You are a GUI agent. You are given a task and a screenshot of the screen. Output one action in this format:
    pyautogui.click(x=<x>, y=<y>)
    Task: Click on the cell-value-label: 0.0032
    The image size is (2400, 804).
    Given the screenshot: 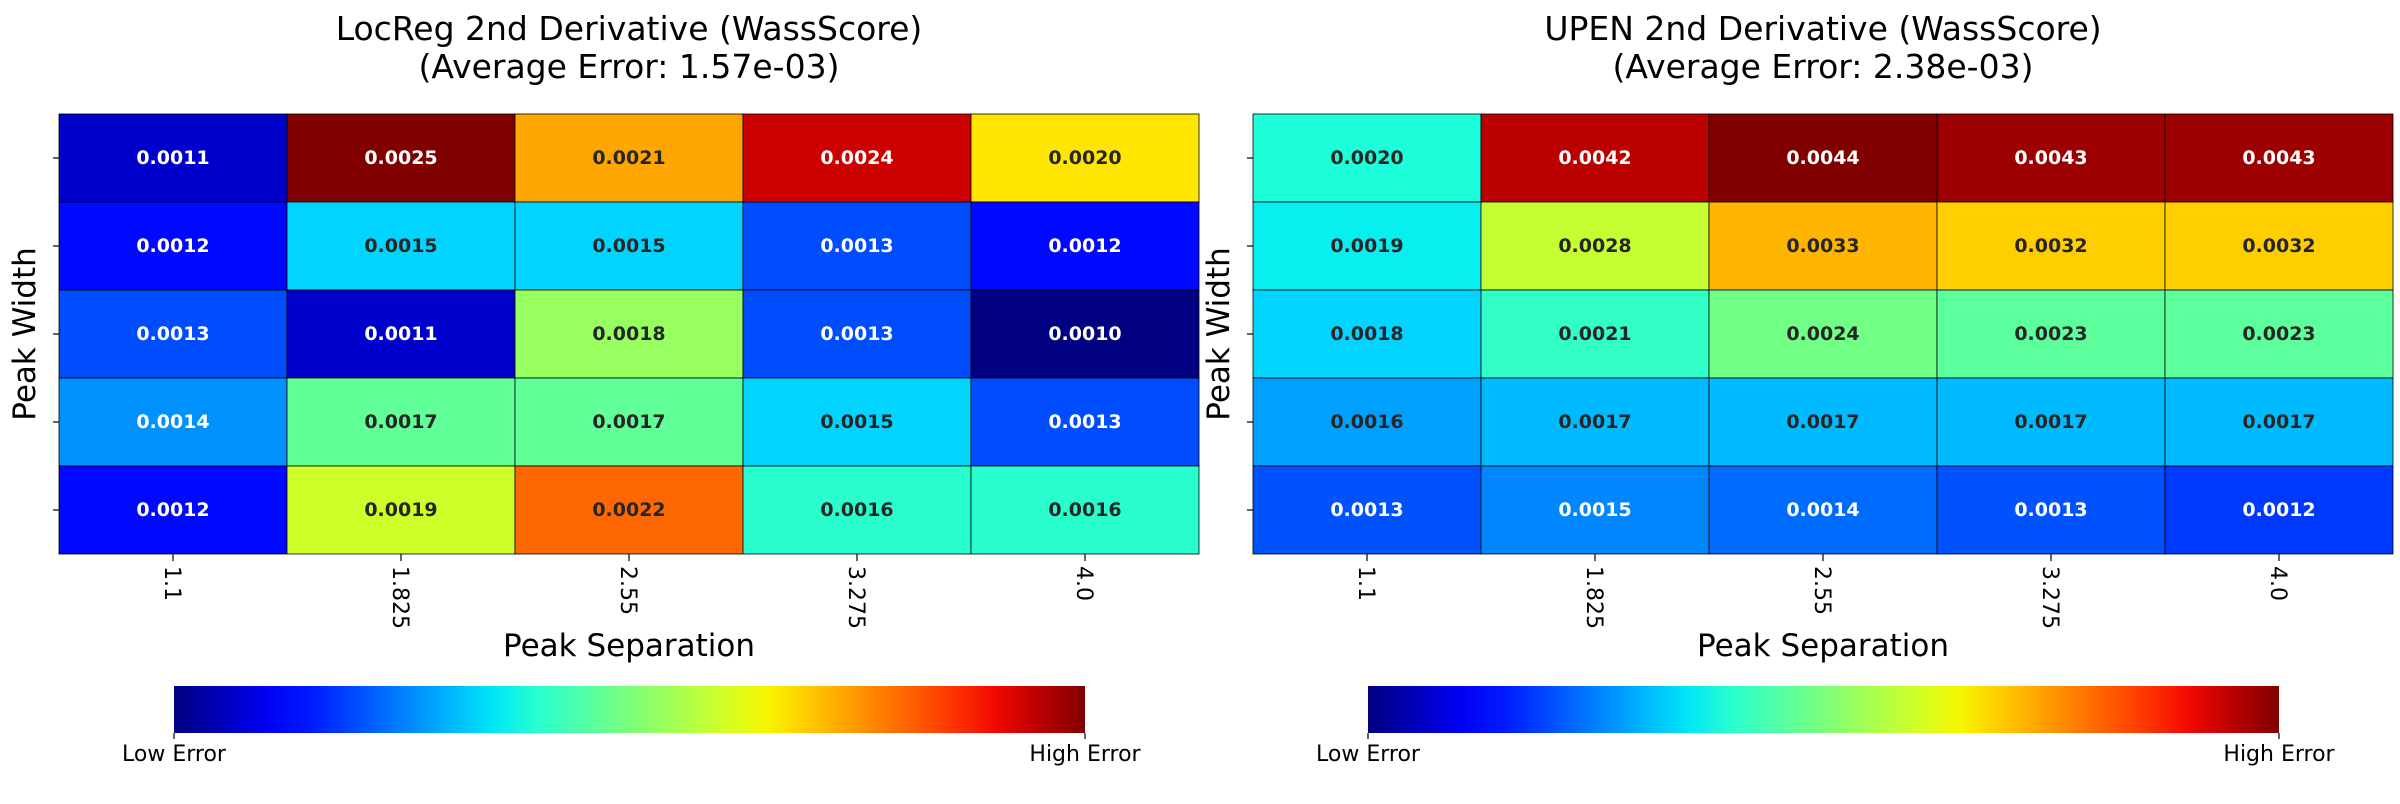 What is the action you would take?
    pyautogui.click(x=2278, y=246)
    